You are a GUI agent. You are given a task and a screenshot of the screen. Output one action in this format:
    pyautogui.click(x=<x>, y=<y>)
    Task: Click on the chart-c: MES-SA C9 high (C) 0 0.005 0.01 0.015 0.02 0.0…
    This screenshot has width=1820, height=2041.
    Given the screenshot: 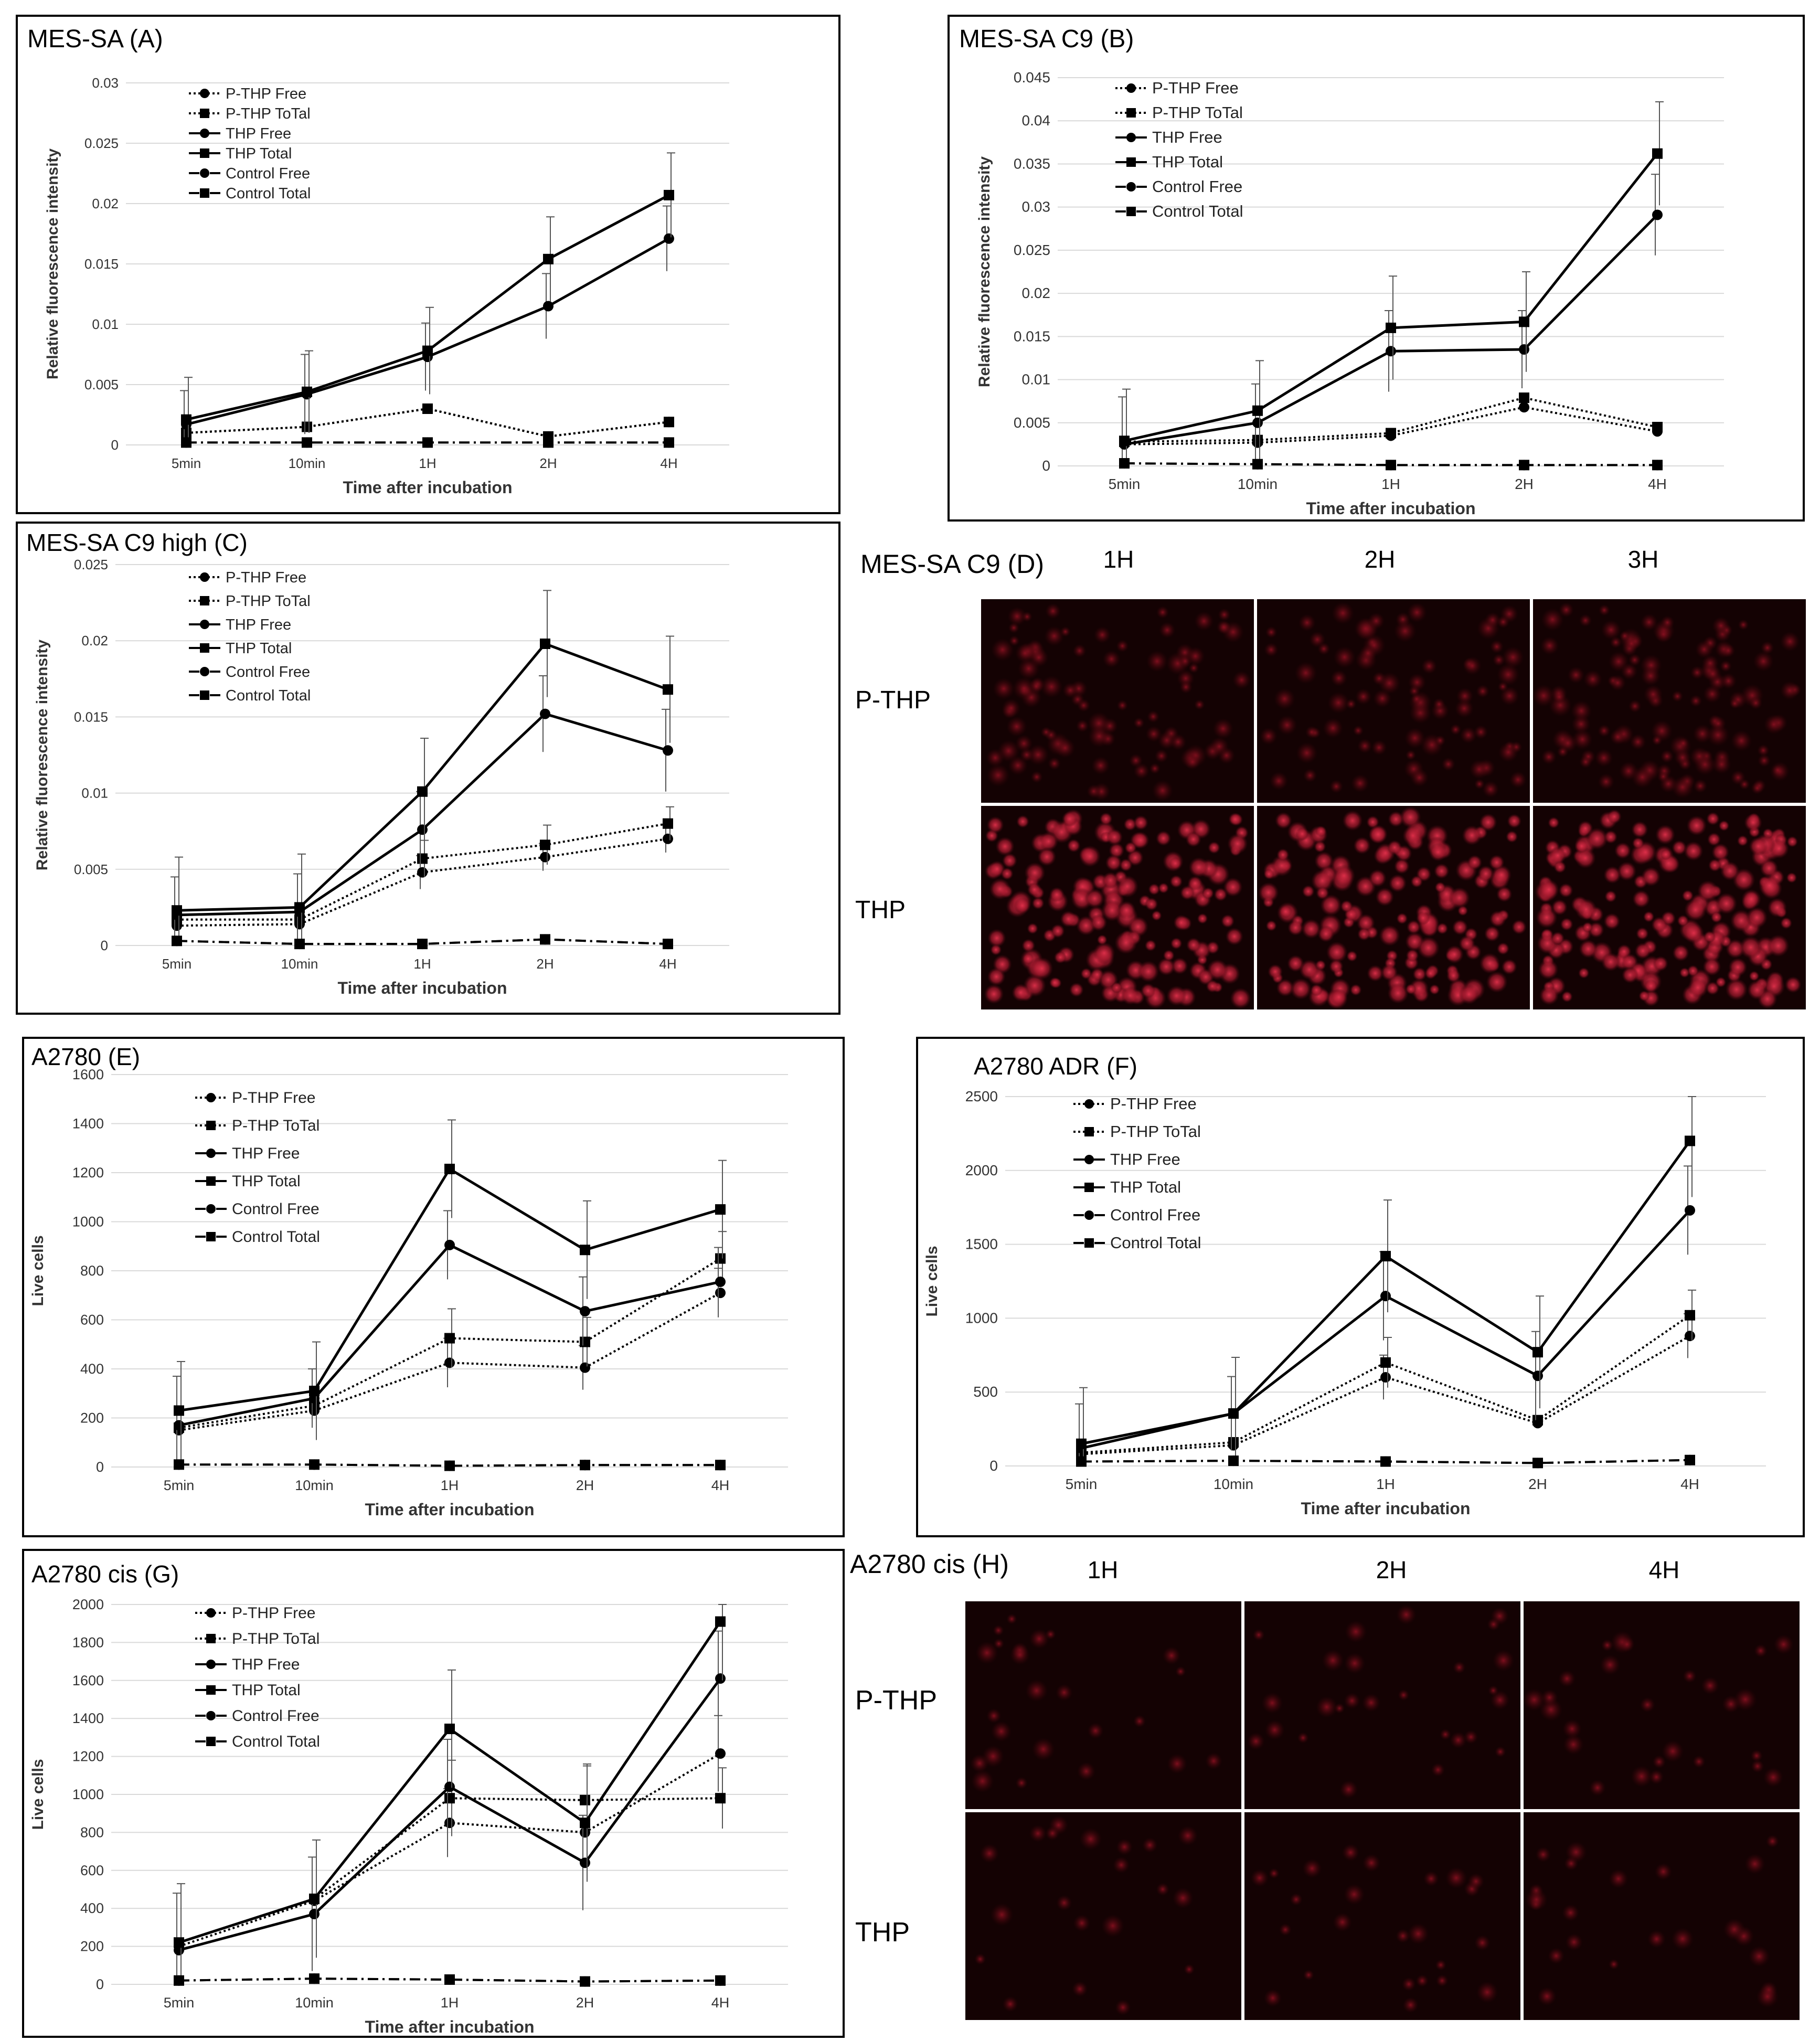 What is the action you would take?
    pyautogui.click(x=428, y=768)
    